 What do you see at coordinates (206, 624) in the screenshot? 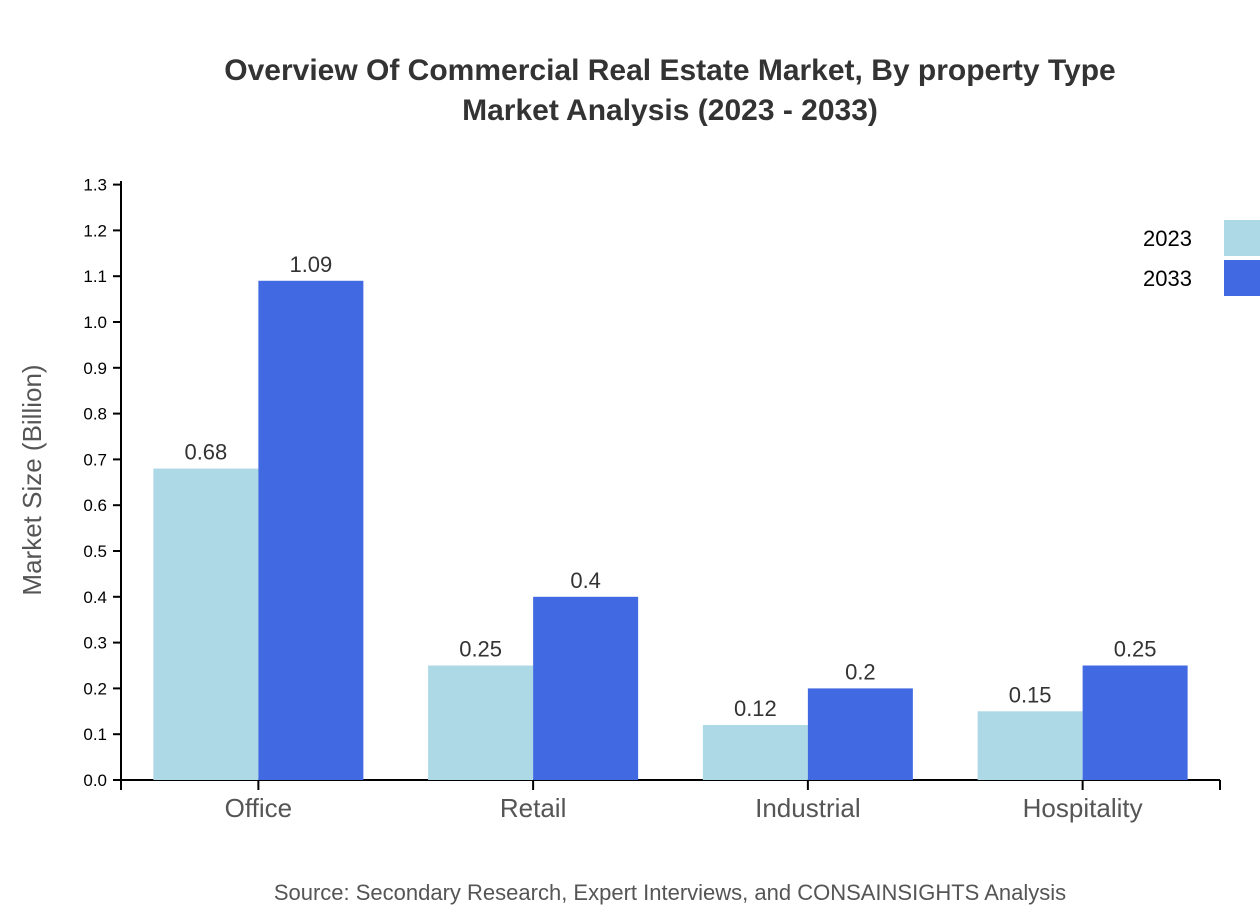
I see `bar-2023-office` at bounding box center [206, 624].